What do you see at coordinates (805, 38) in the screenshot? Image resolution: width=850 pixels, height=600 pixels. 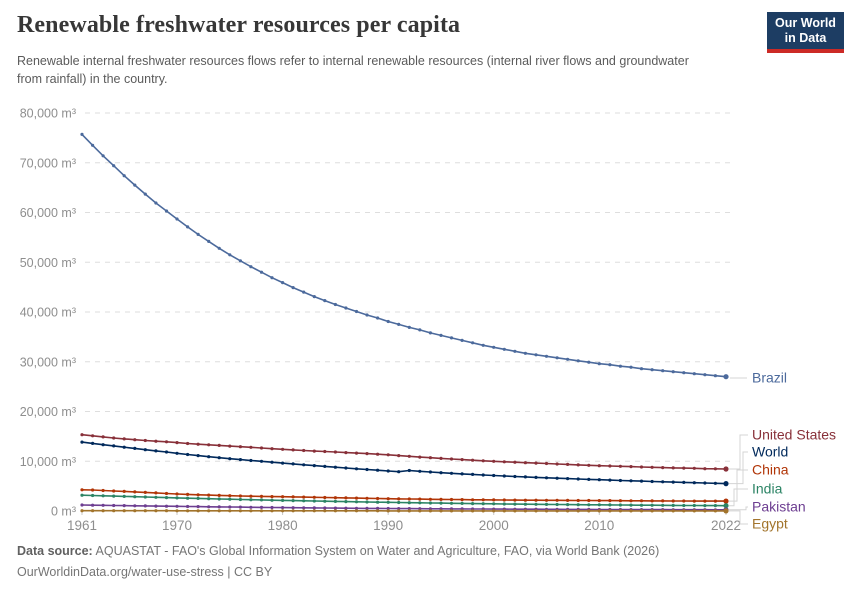 I see `logo-text-line2: in Data` at bounding box center [805, 38].